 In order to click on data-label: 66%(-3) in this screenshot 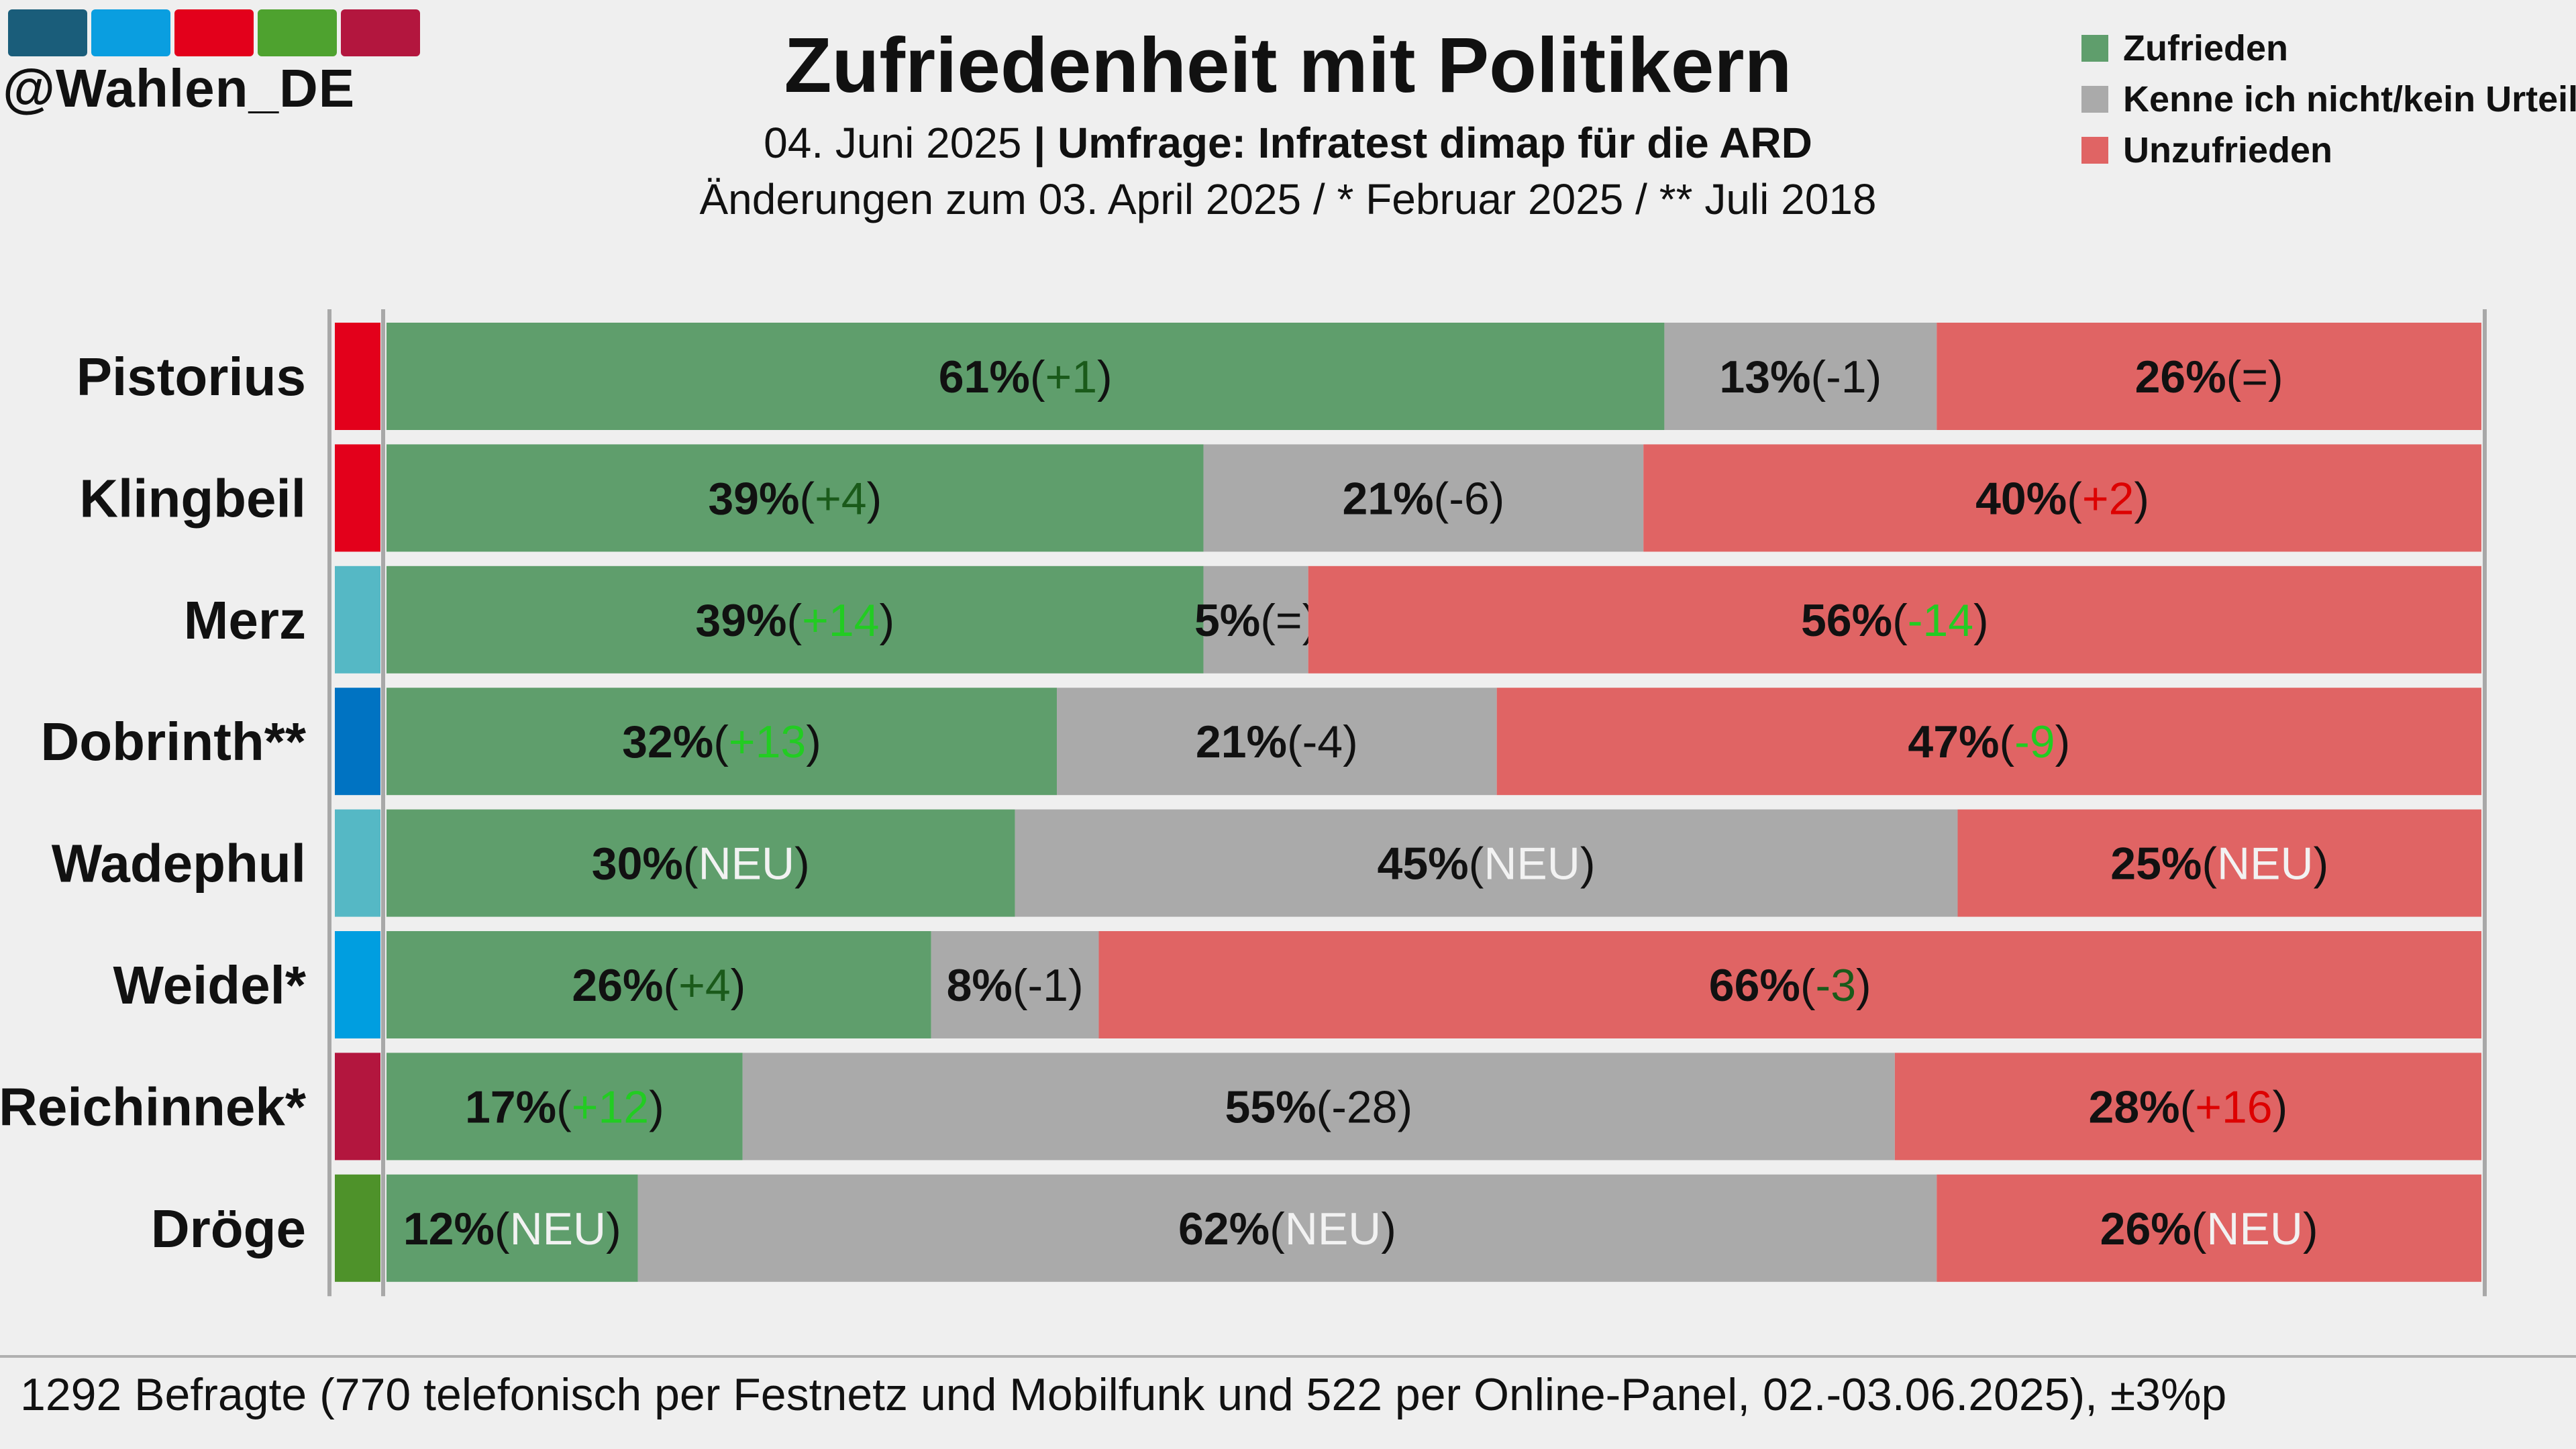, I will do `click(1790, 985)`.